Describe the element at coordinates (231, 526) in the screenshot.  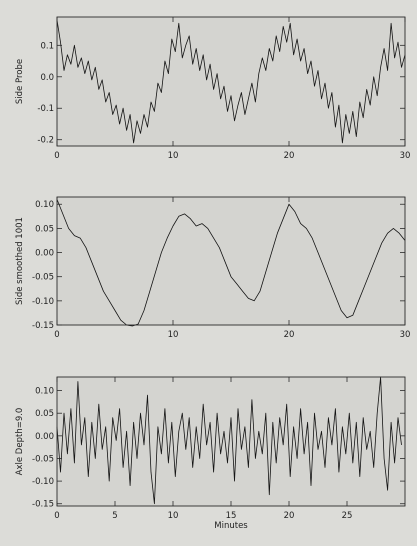
I see `x-axis-label: Minutes` at that location.